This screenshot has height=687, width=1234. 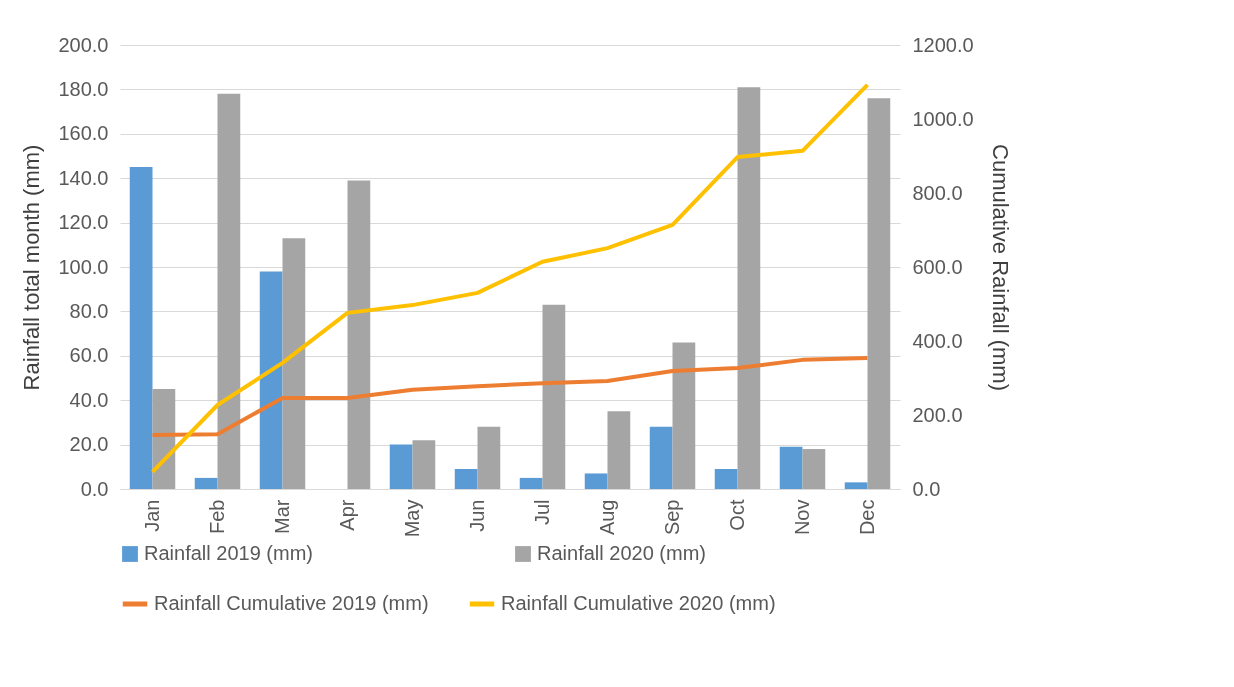 What do you see at coordinates (89, 444) in the screenshot?
I see `y-tick-label: 20.0` at bounding box center [89, 444].